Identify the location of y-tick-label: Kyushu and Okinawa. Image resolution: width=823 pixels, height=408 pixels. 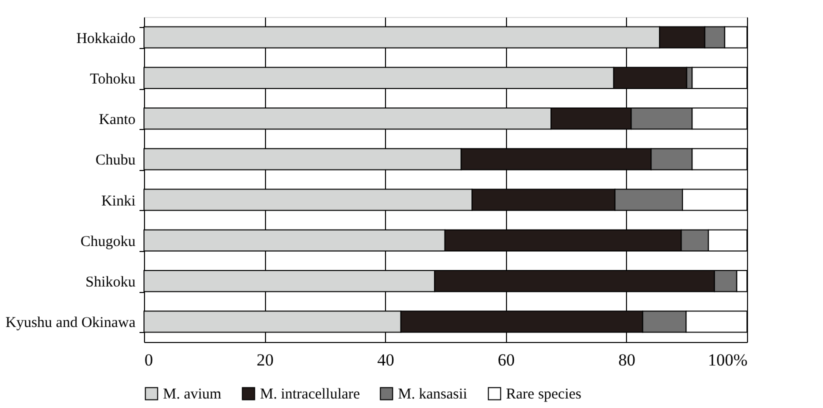
(71, 323).